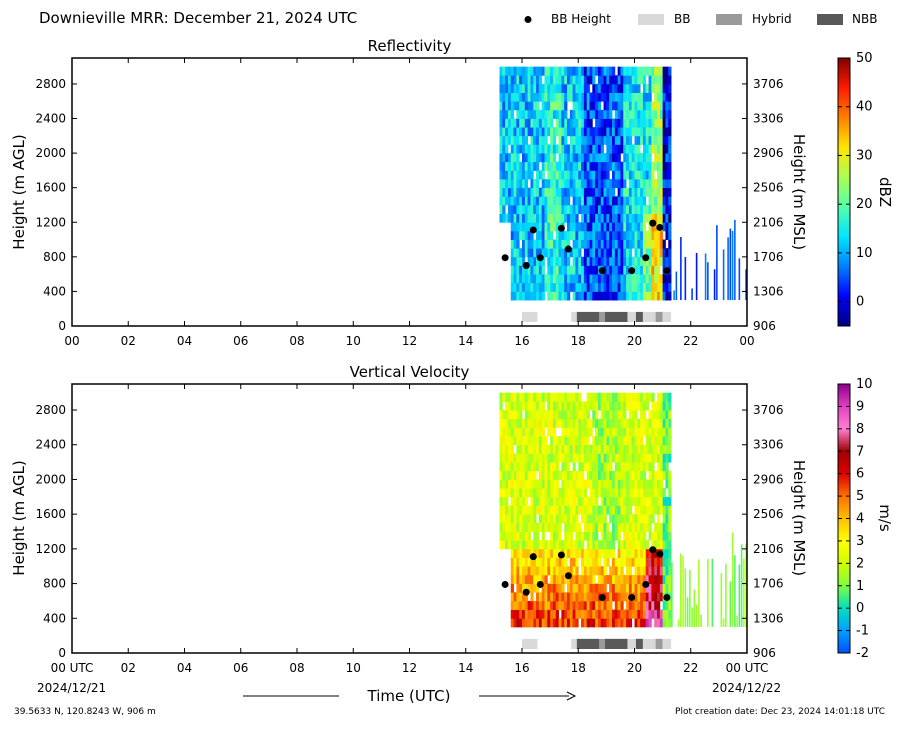  I want to click on legend-bb-label: BB, so click(682, 19).